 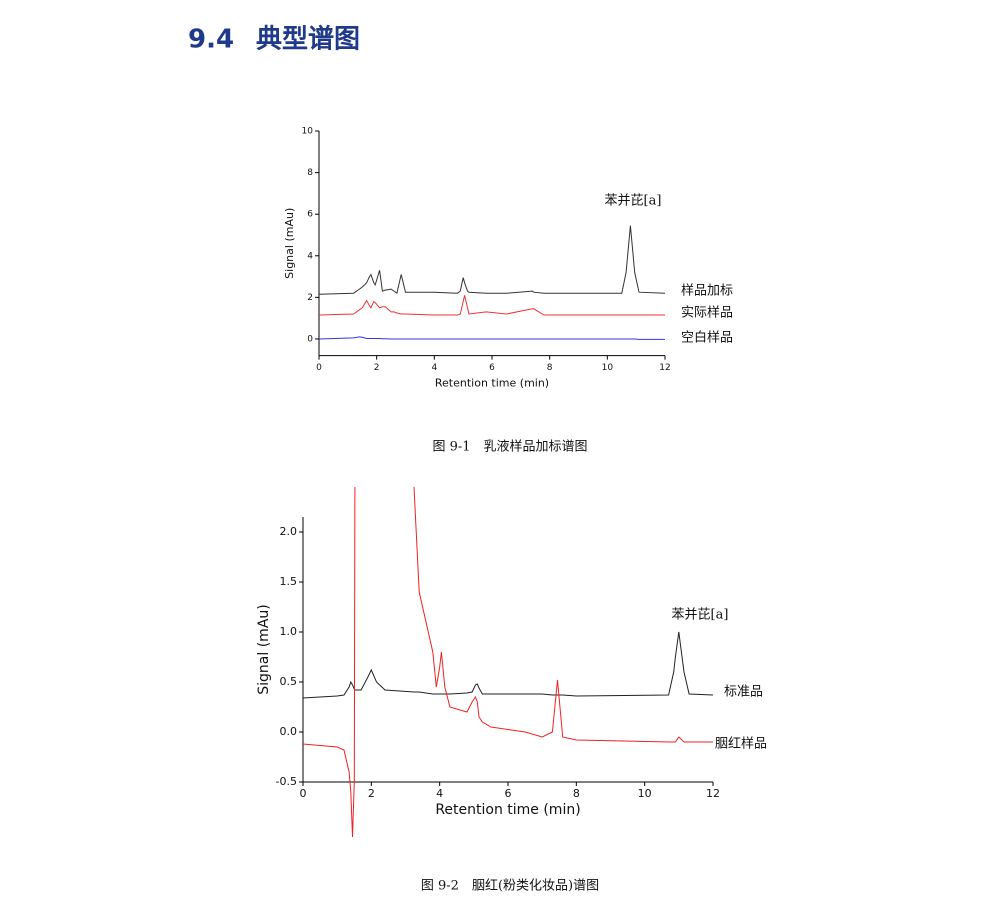 What do you see at coordinates (308, 132) in the screenshot?
I see `y-tick-label: 10` at bounding box center [308, 132].